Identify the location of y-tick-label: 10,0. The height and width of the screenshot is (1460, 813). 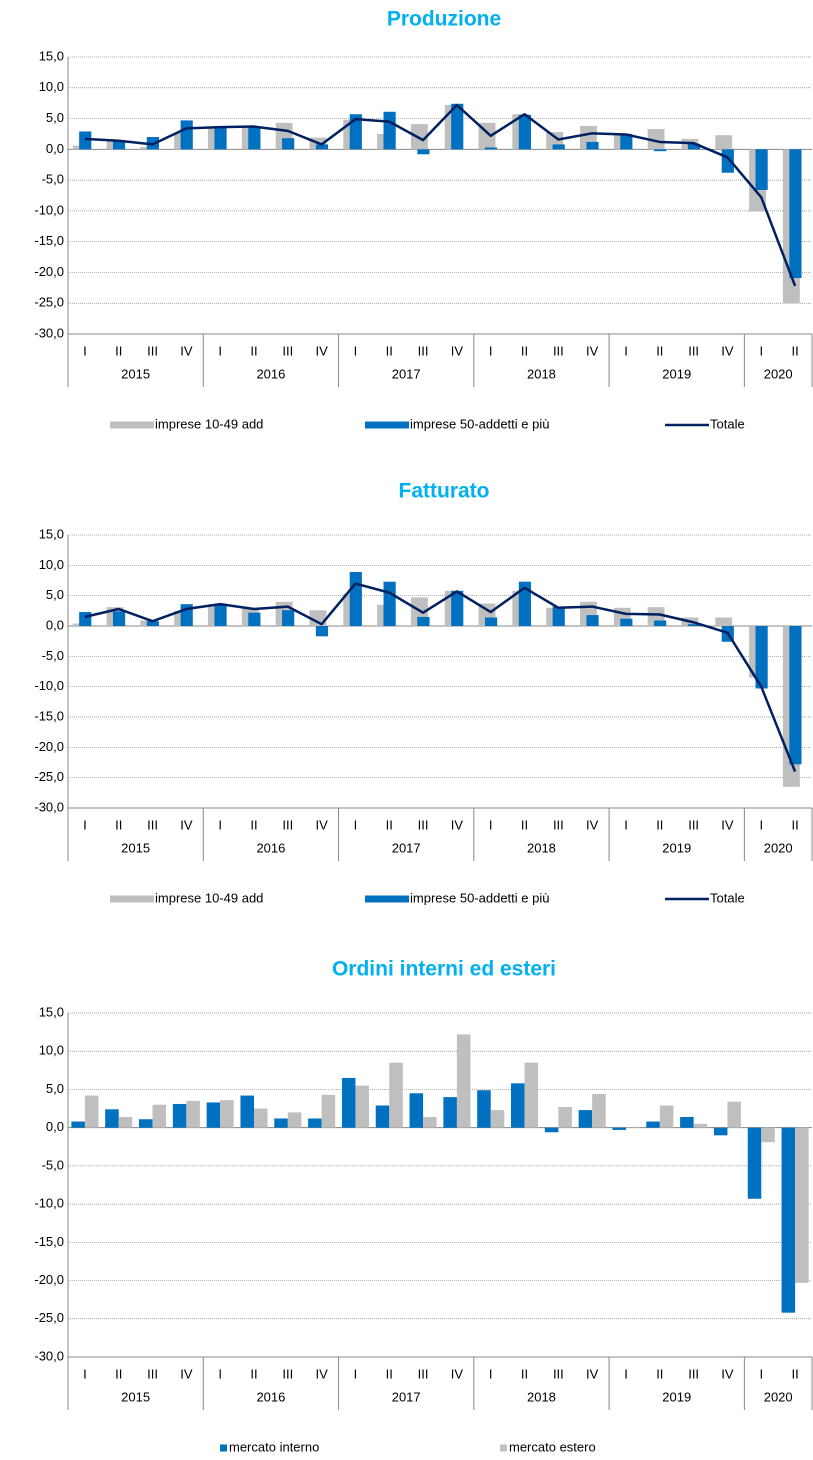
(51, 564).